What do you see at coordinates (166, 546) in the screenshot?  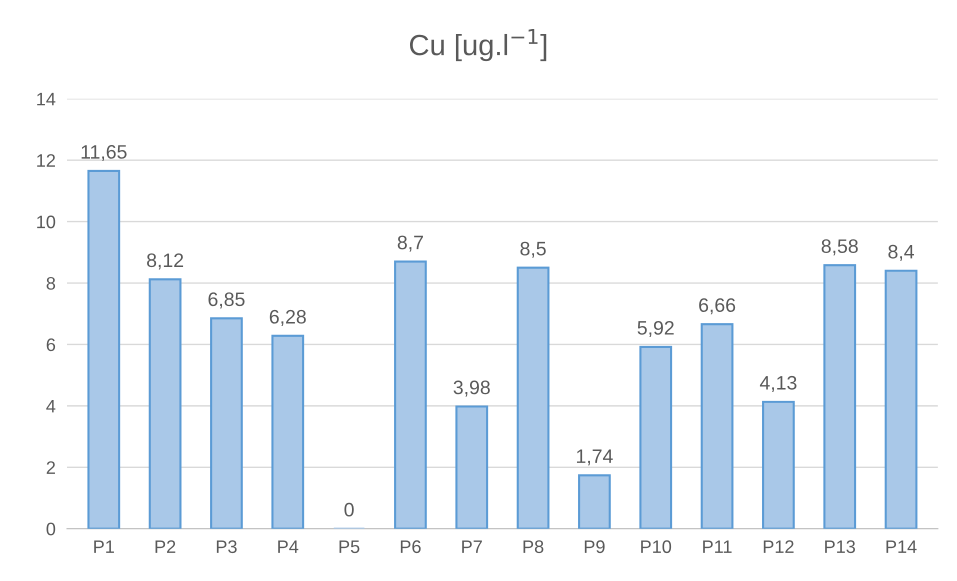 I see `x-tick-label: P2` at bounding box center [166, 546].